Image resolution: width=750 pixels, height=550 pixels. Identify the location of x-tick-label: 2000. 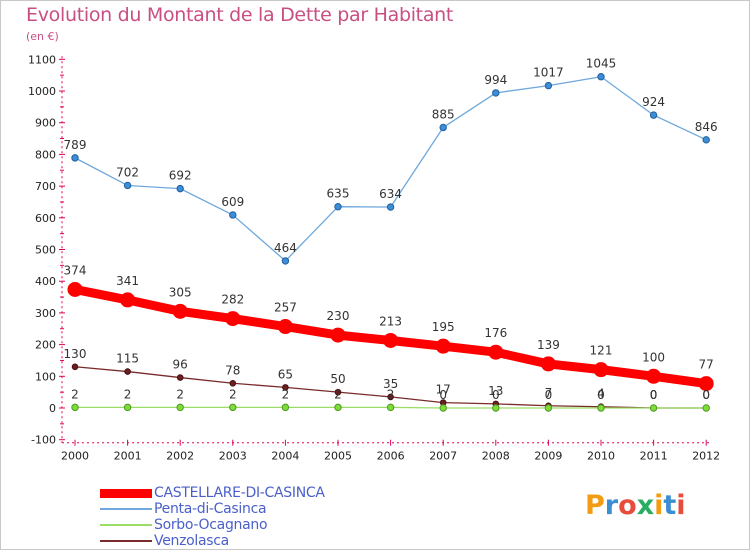
(75, 456).